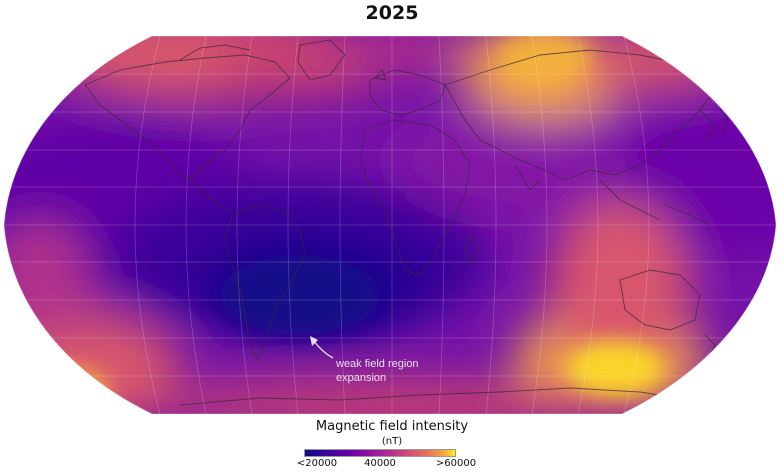 The height and width of the screenshot is (474, 784). What do you see at coordinates (187, 117) in the screenshot?
I see `coast-north-america` at bounding box center [187, 117].